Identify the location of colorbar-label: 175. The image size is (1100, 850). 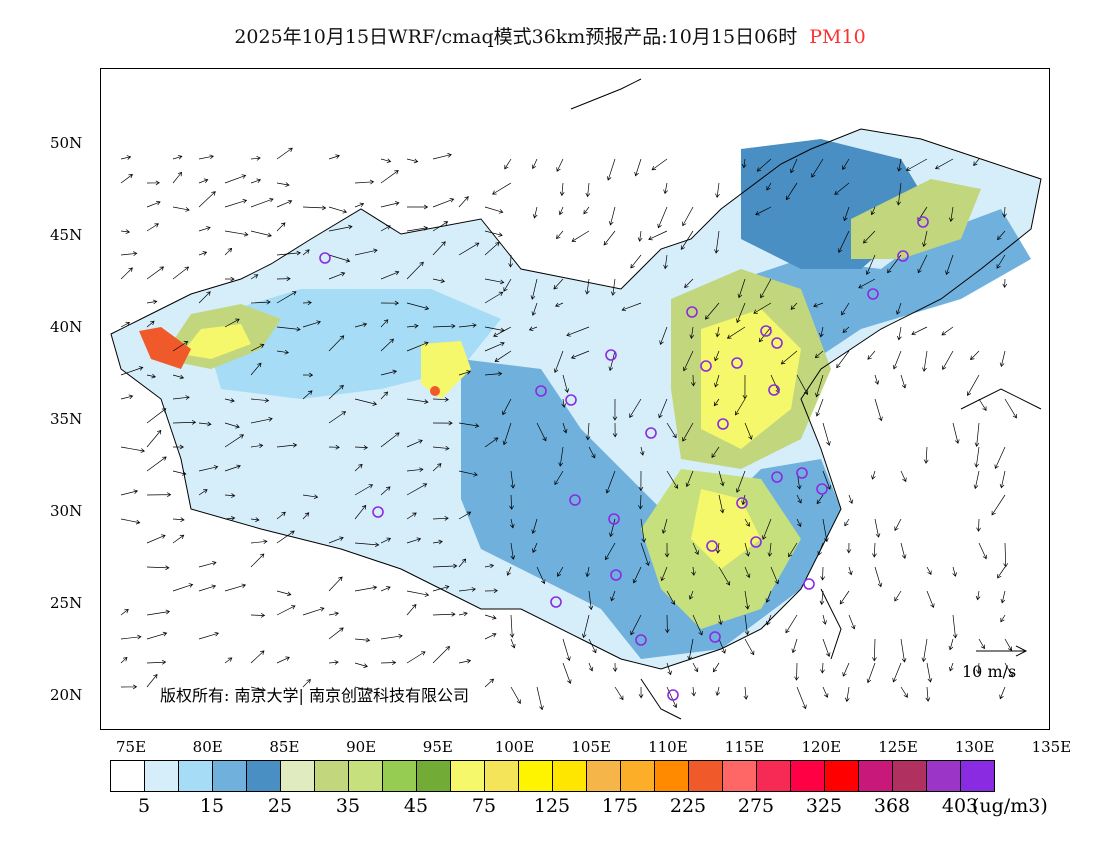
(620, 806).